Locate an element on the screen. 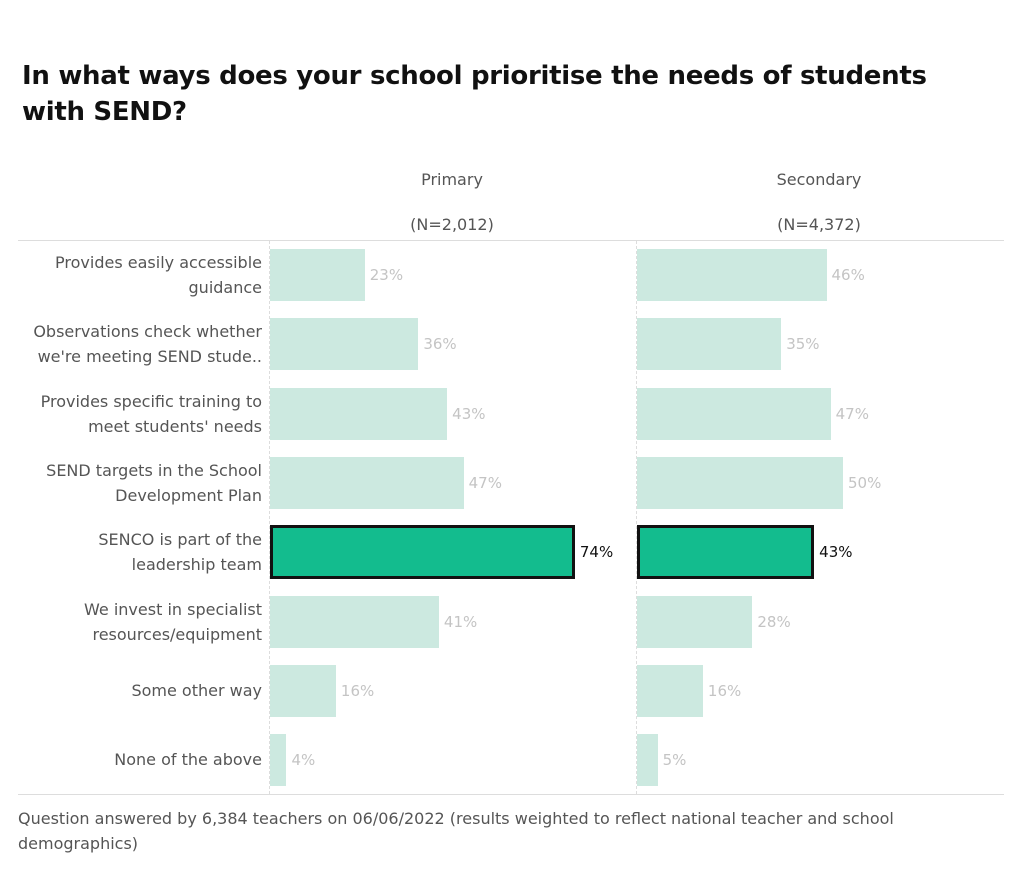 The height and width of the screenshot is (878, 1024). column-n-primary: (N=2,012) is located at coordinates (452, 224).